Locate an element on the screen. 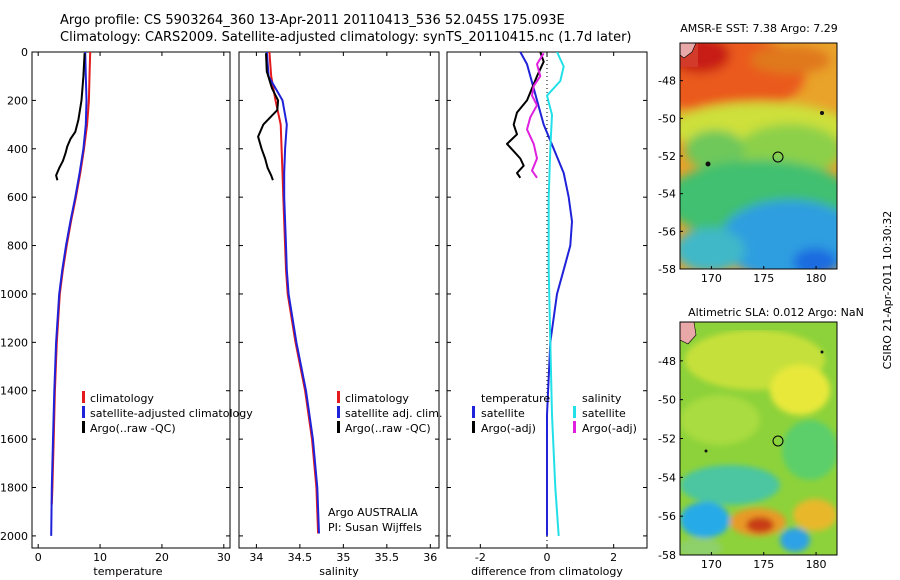  x-tick-label: 35 is located at coordinates (343, 557).